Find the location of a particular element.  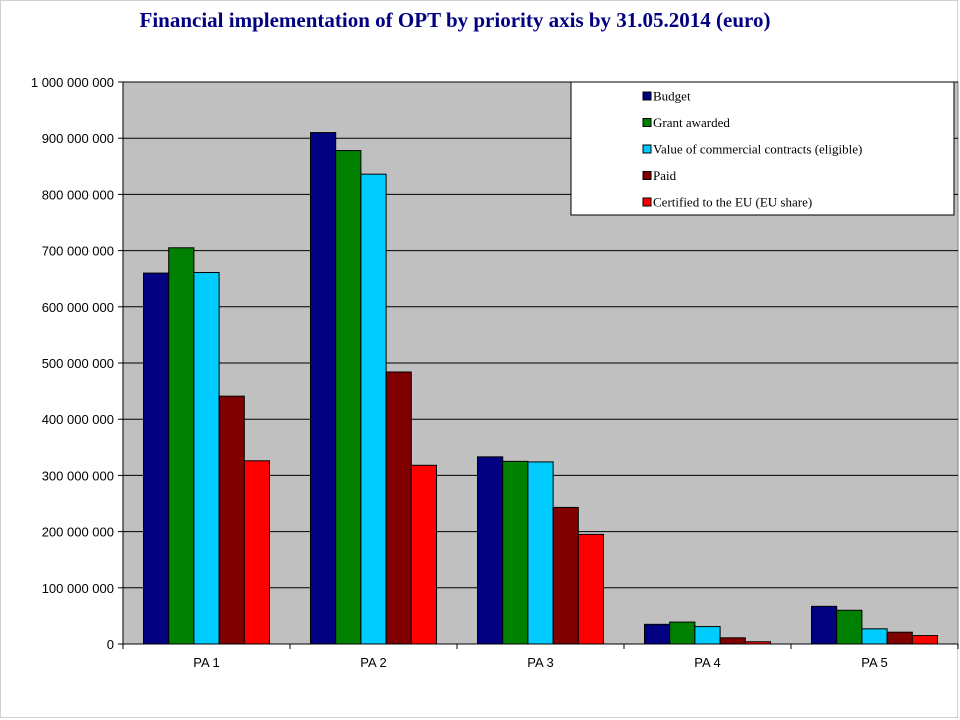

legend-label: Budget is located at coordinates (672, 96).